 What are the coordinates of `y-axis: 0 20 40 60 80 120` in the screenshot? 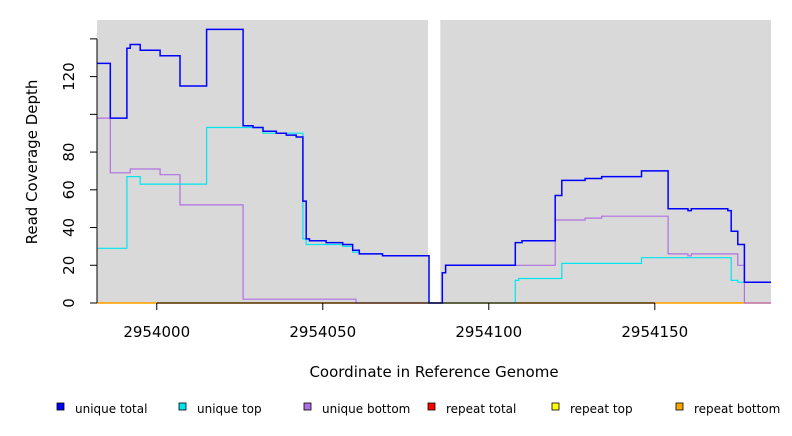 It's located at (79, 173).